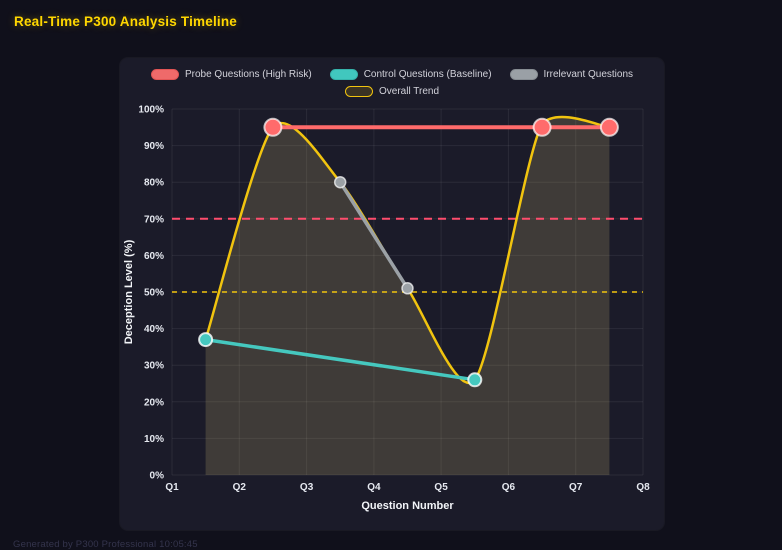  What do you see at coordinates (172, 487) in the screenshot?
I see `x-tick-label: Q1` at bounding box center [172, 487].